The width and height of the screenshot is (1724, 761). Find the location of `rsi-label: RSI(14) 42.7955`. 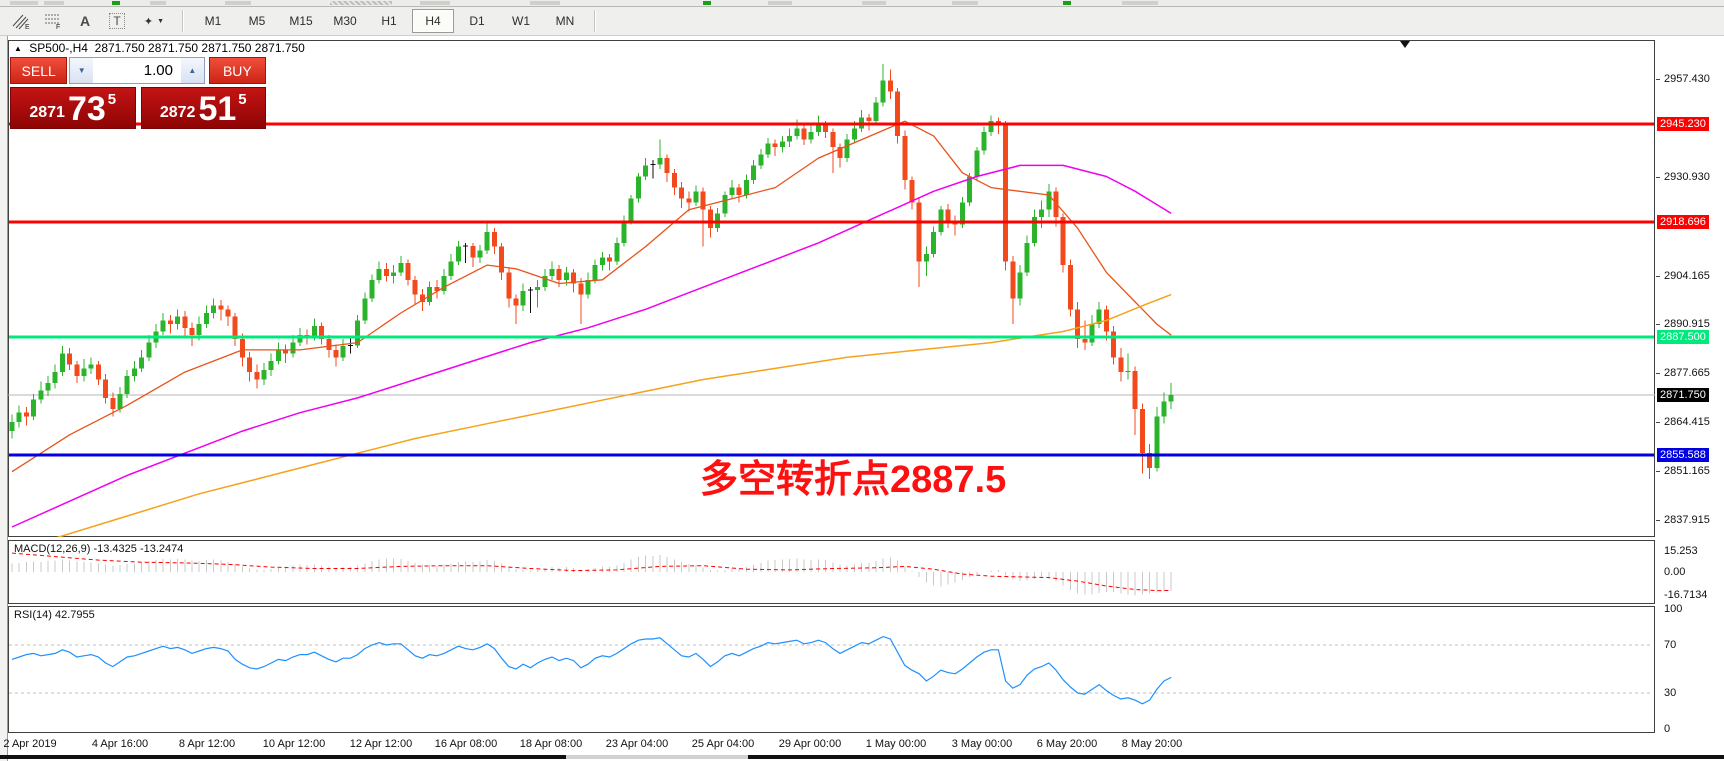

rsi-label: RSI(14) 42.7955 is located at coordinates (54, 615).